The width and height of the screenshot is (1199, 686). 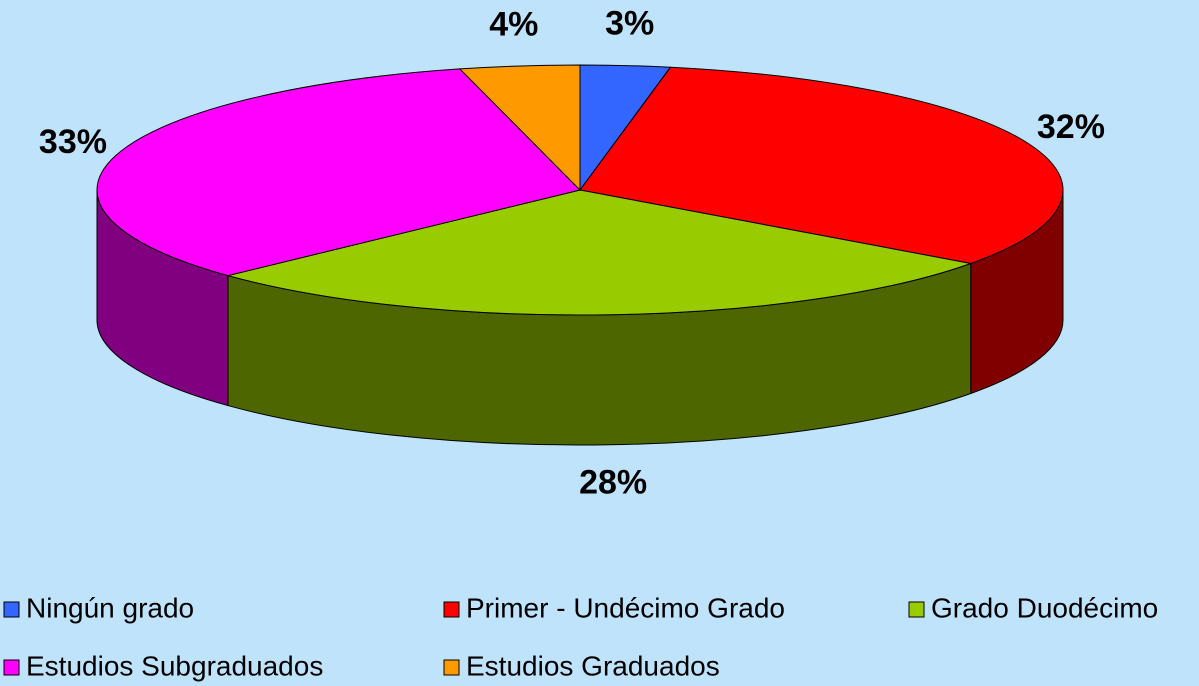 What do you see at coordinates (629, 24) in the screenshot?
I see `value-label: 3%` at bounding box center [629, 24].